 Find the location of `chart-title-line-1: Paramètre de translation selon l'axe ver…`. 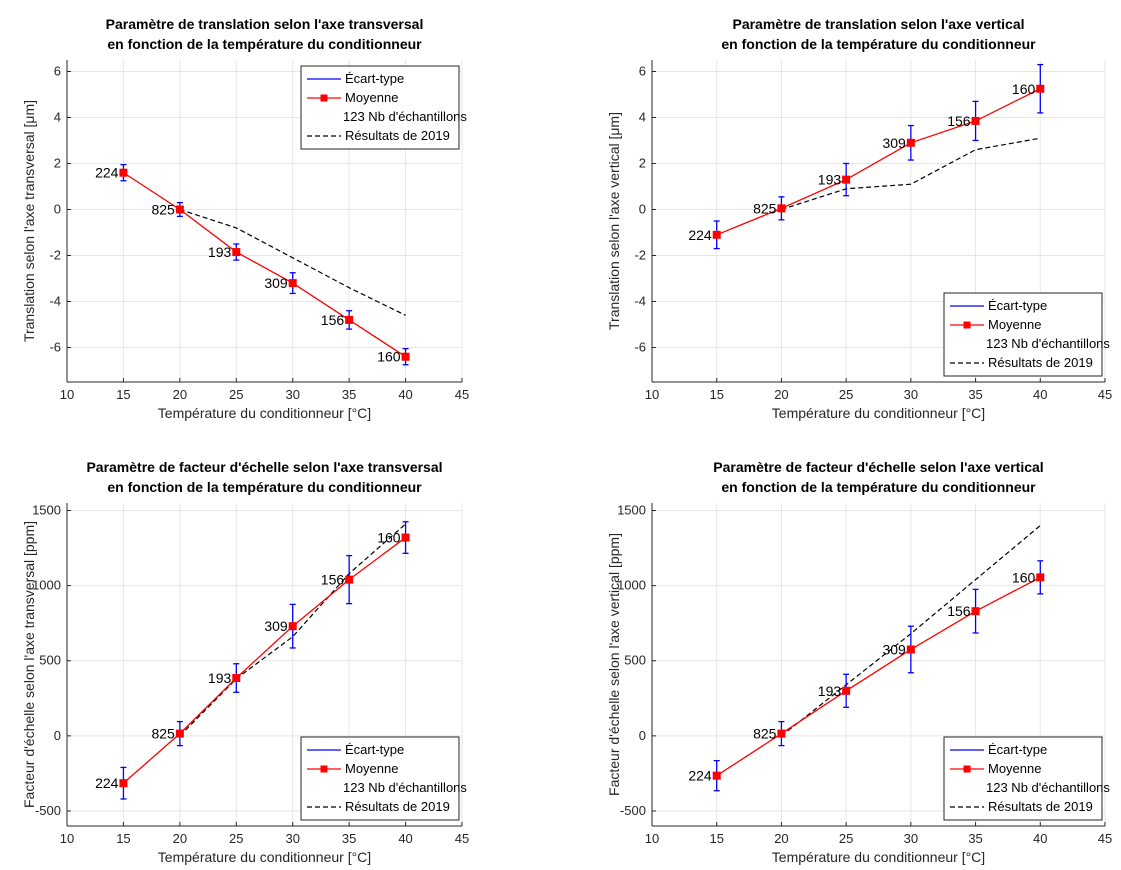

chart-title-line-1: Paramètre de translation selon l'axe ver… is located at coordinates (878, 24).